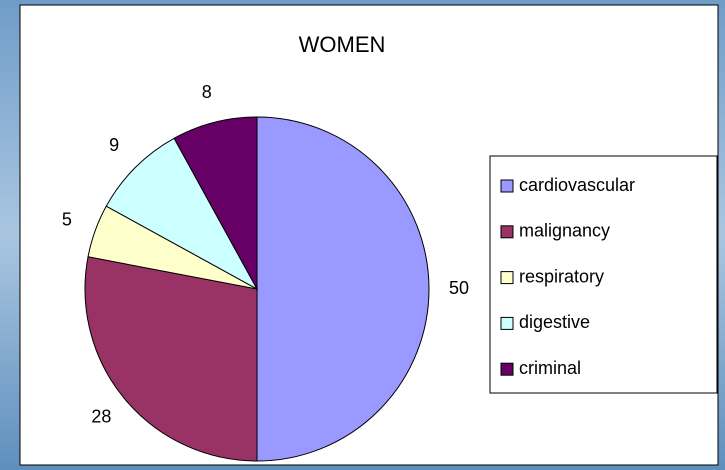 Image resolution: width=725 pixels, height=470 pixels. What do you see at coordinates (564, 231) in the screenshot?
I see `legend-label: malignancy` at bounding box center [564, 231].